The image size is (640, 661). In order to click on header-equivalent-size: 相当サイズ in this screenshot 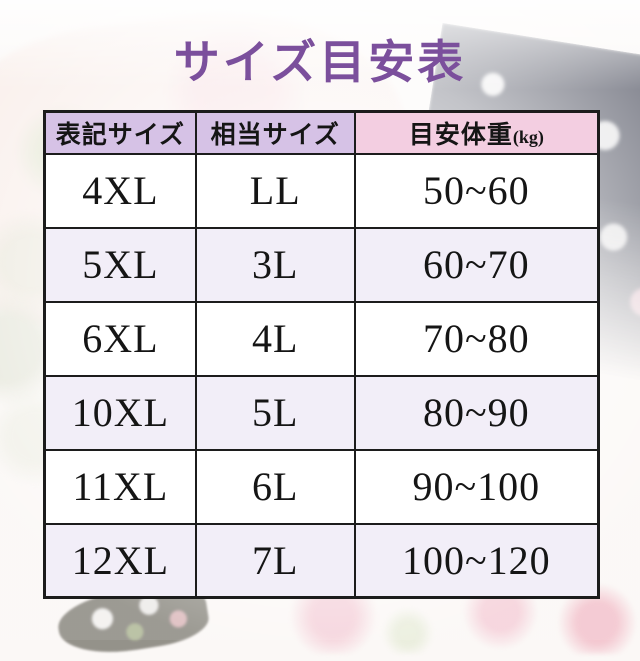, I will do `click(275, 132)`.